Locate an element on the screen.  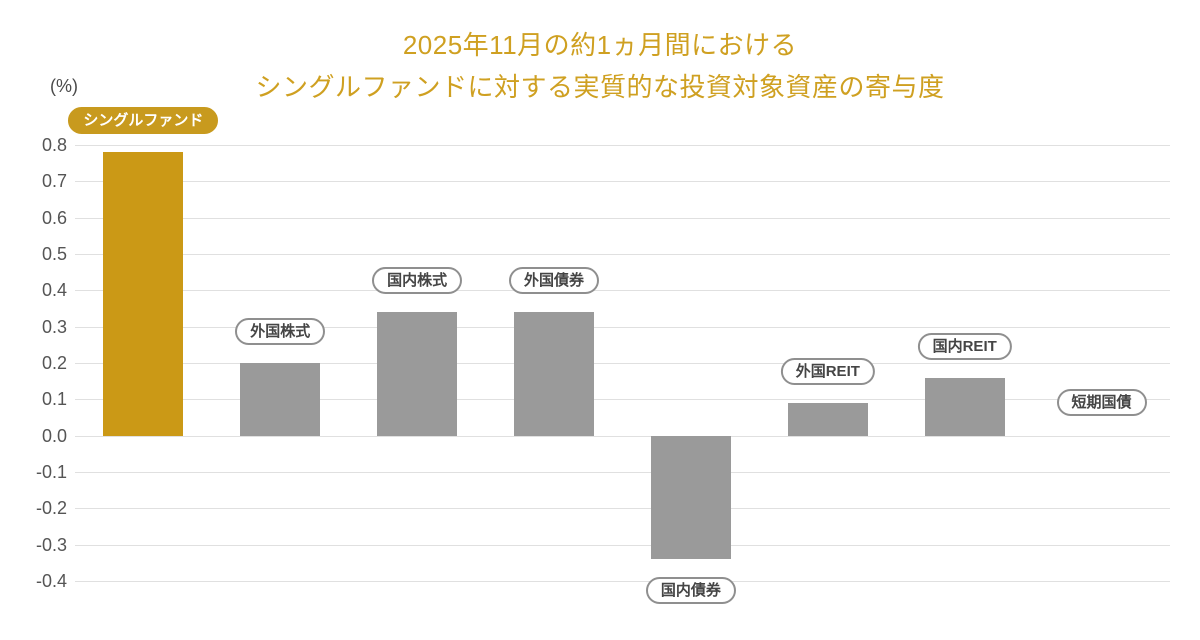
y-axis-unit-label: (%) is located at coordinates (64, 86).